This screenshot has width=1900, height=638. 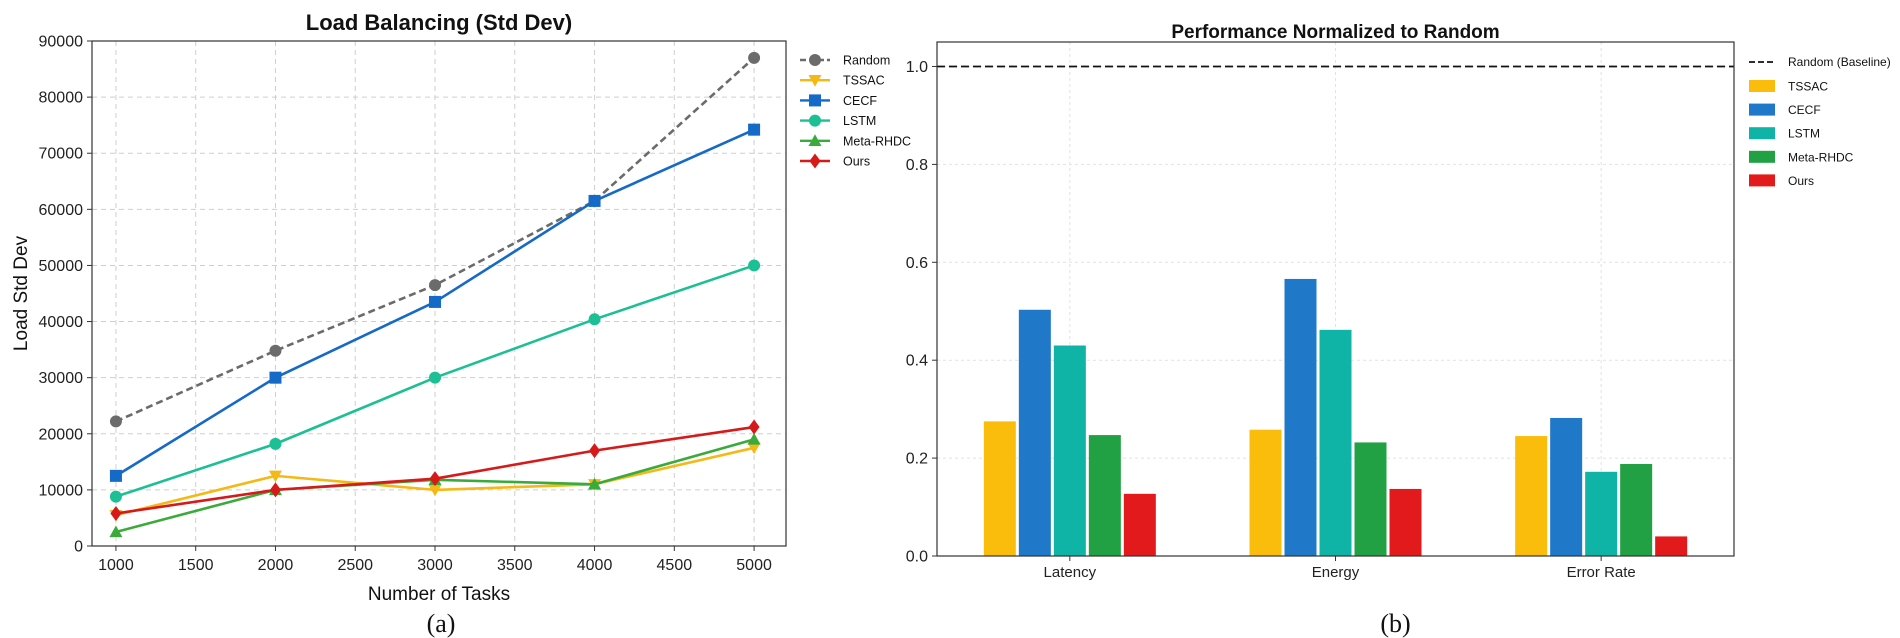 What do you see at coordinates (355, 565) in the screenshot?
I see `x-tick-label: 2500` at bounding box center [355, 565].